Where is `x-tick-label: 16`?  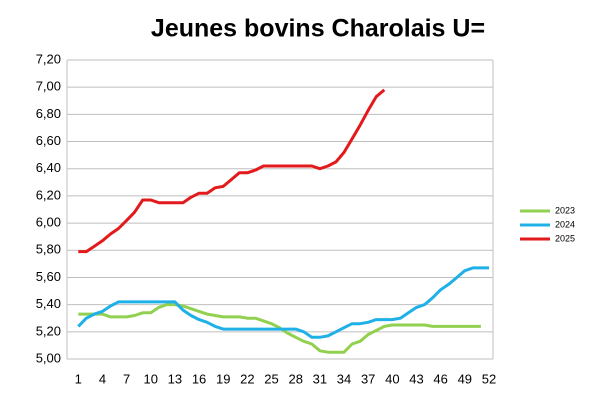
x-tick-label: 16 is located at coordinates (199, 378).